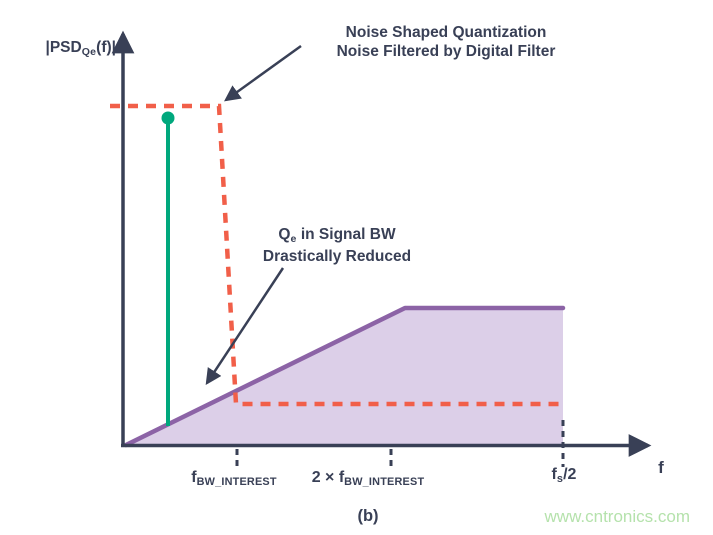 Image resolution: width=713 pixels, height=535 pixels. What do you see at coordinates (560, 479) in the screenshot?
I see `fs2-sub: s` at bounding box center [560, 479].